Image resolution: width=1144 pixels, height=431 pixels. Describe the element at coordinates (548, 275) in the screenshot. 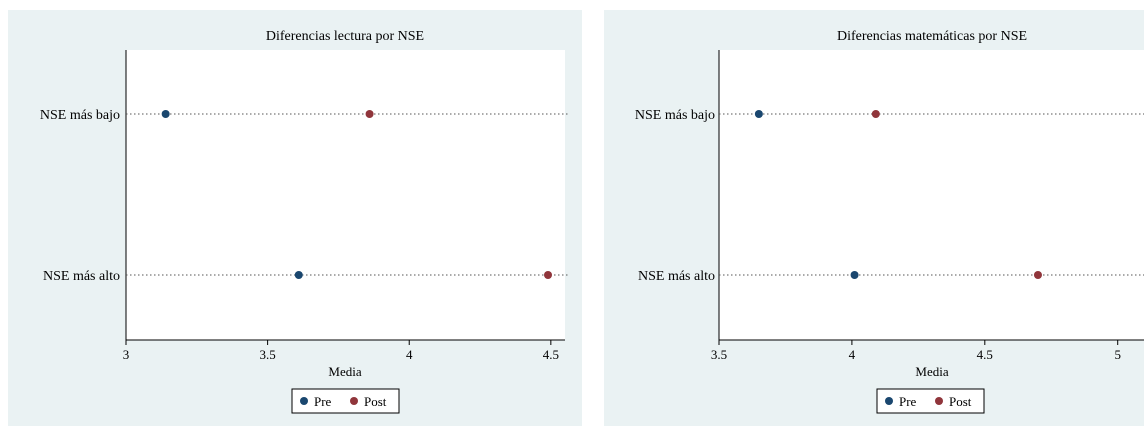

I see `chart-lectura-point-post-nse-alto` at that location.